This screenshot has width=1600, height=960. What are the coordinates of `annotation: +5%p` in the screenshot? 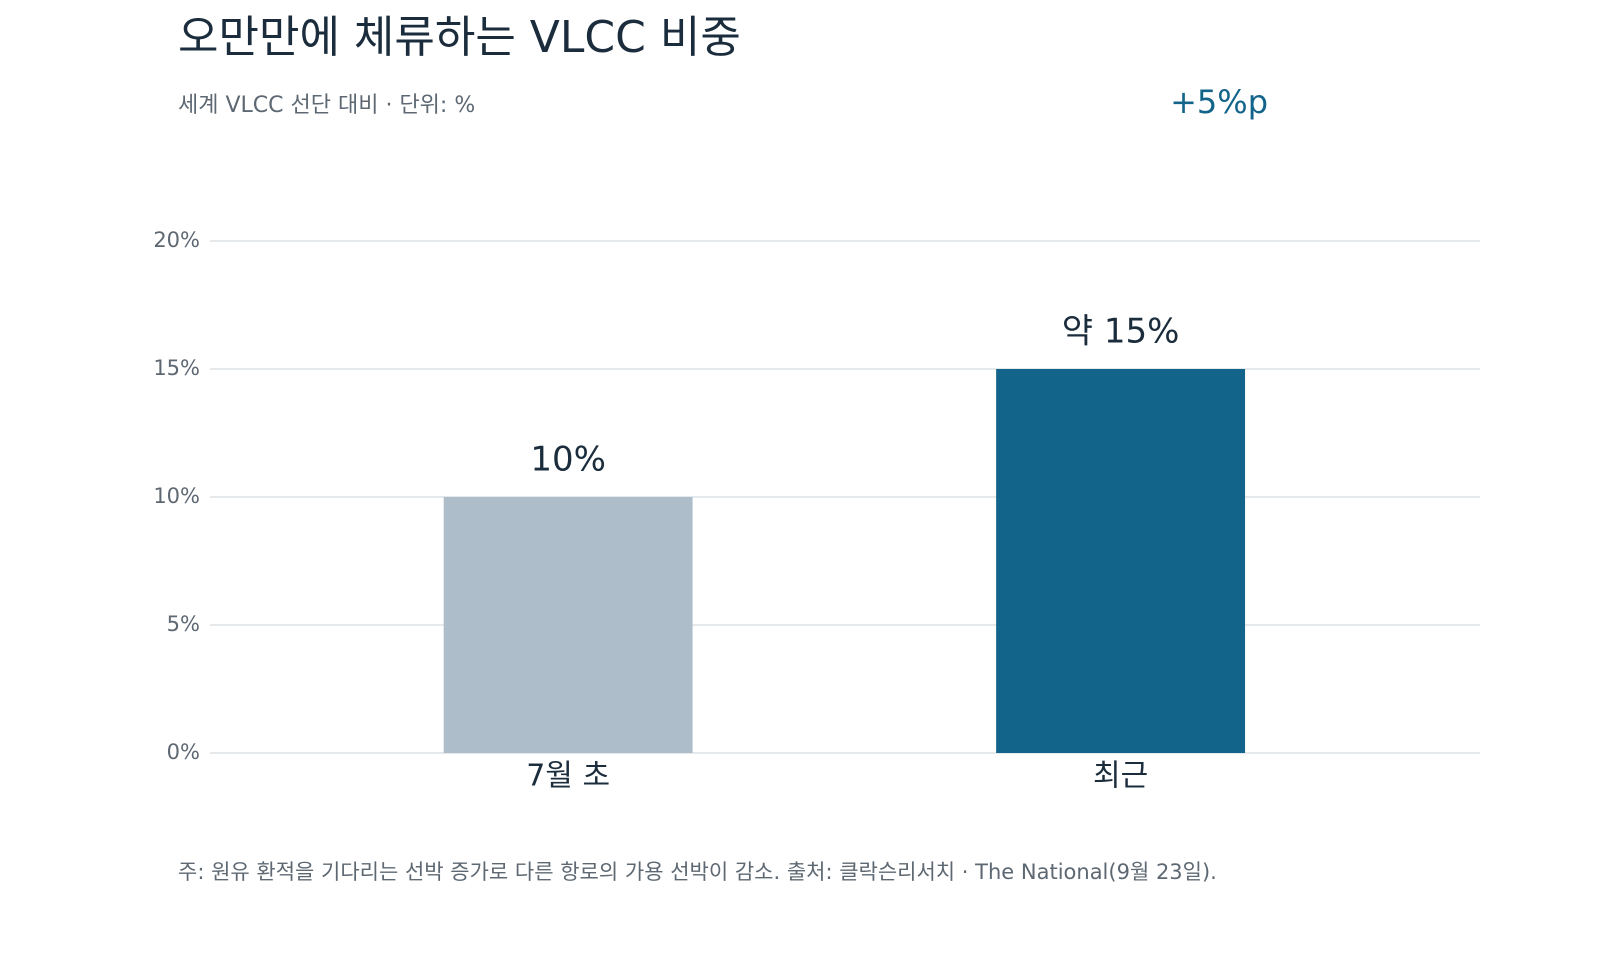 It's located at (1219, 102).